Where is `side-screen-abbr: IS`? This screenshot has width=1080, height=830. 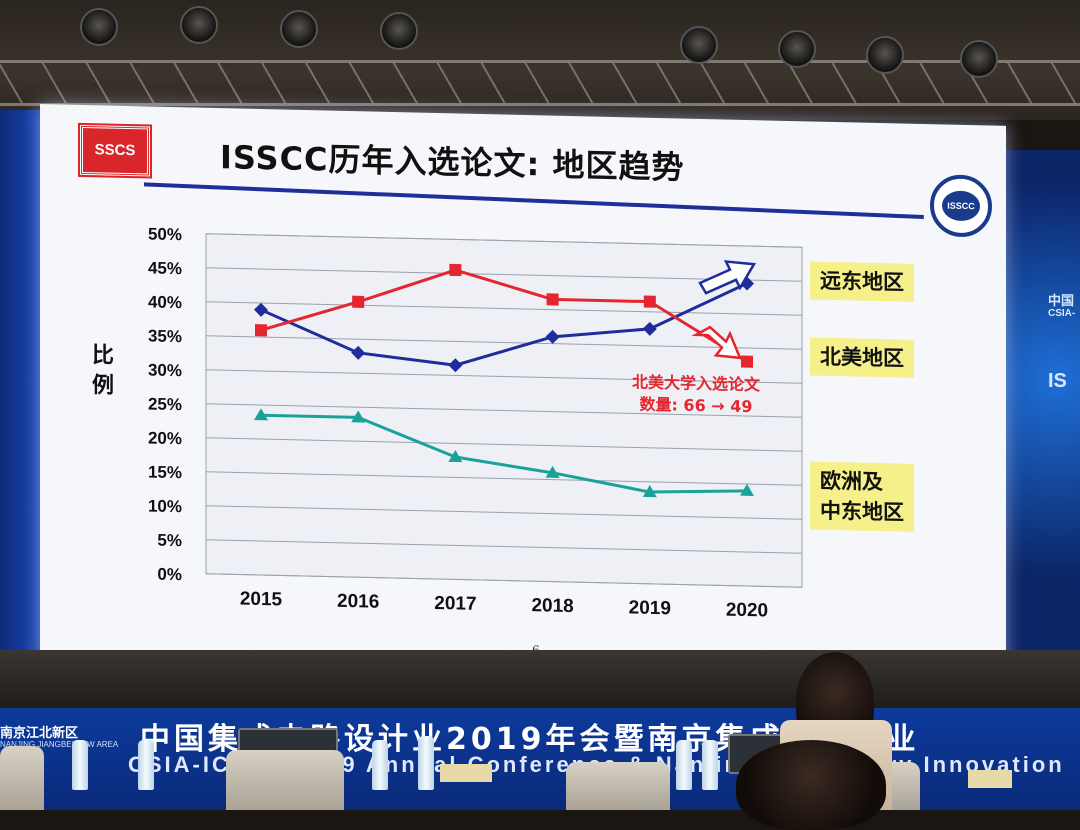 side-screen-abbr: IS is located at coordinates (1057, 381).